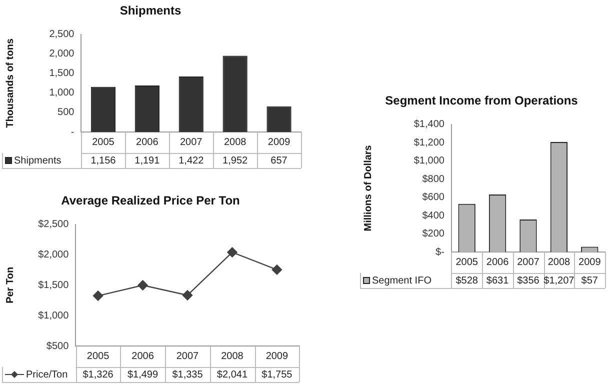 Image resolution: width=609 pixels, height=384 pixels. I want to click on legend-label: Segment IFO, so click(402, 280).